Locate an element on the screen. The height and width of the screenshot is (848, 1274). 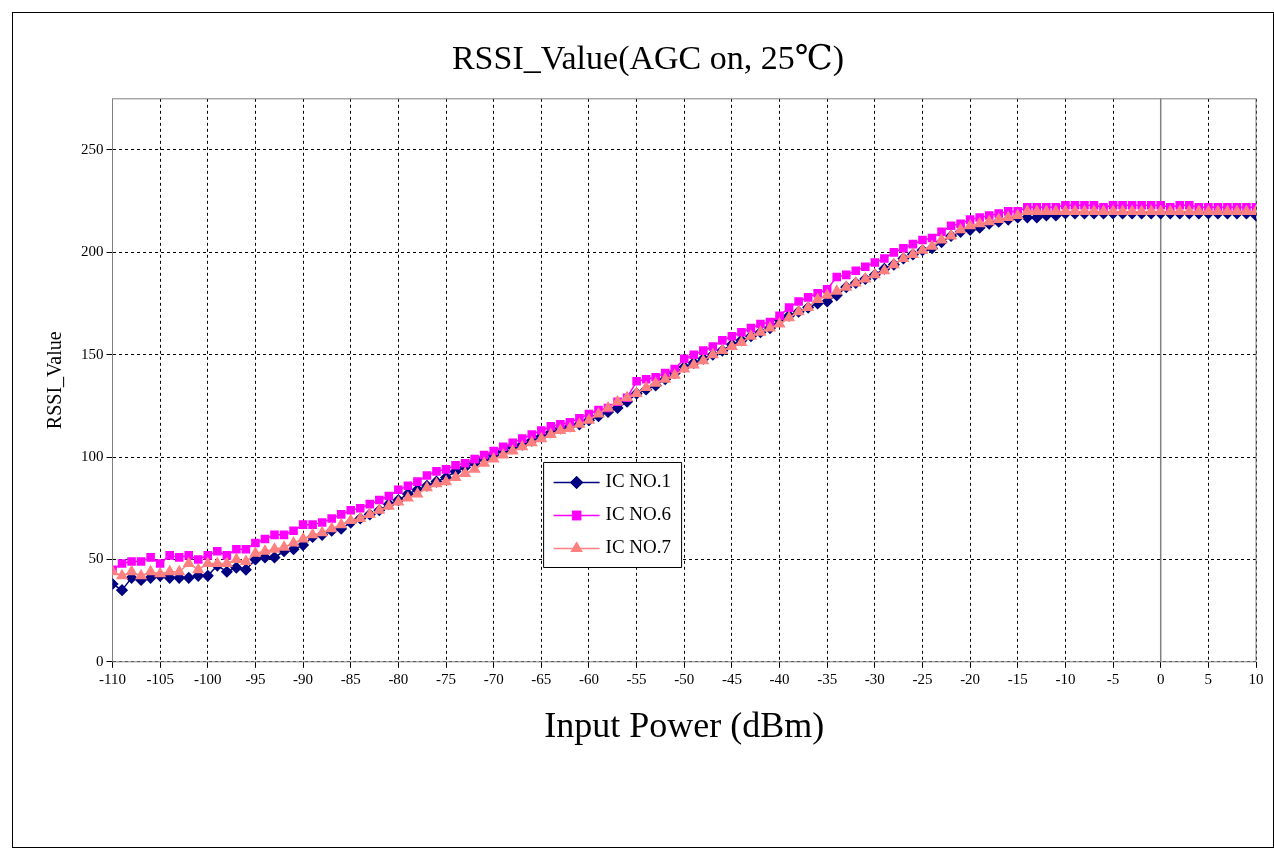
x-tick-label: -30 is located at coordinates (874, 678).